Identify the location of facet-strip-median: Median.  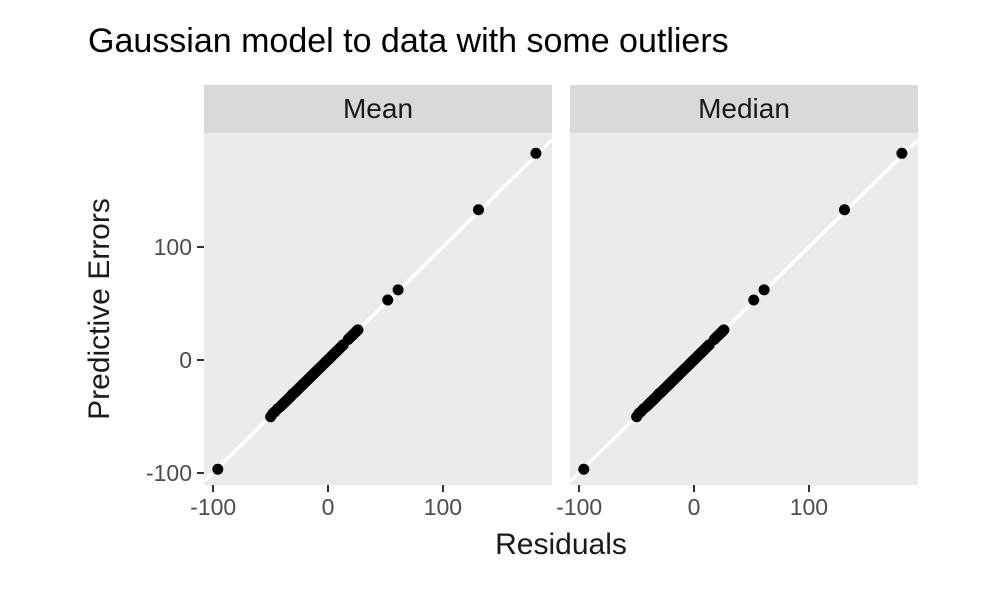
(744, 109).